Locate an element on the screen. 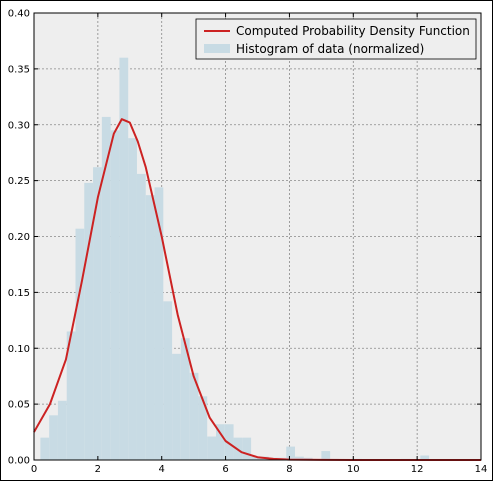 The width and height of the screenshot is (493, 481). x-tick-label: 2 is located at coordinates (98, 469).